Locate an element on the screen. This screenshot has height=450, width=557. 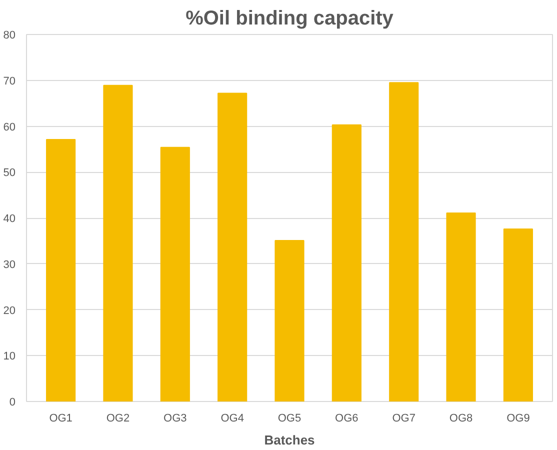
y-tick-label: 70 is located at coordinates (9, 81).